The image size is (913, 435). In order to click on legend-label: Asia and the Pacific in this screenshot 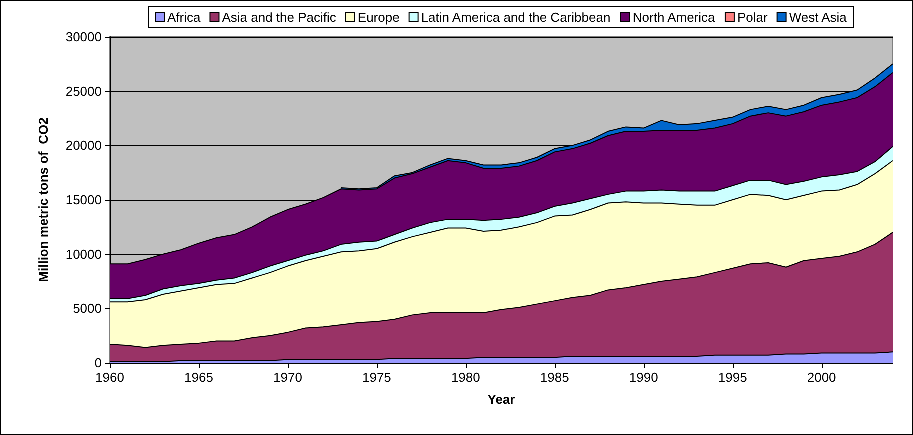, I will do `click(279, 17)`.